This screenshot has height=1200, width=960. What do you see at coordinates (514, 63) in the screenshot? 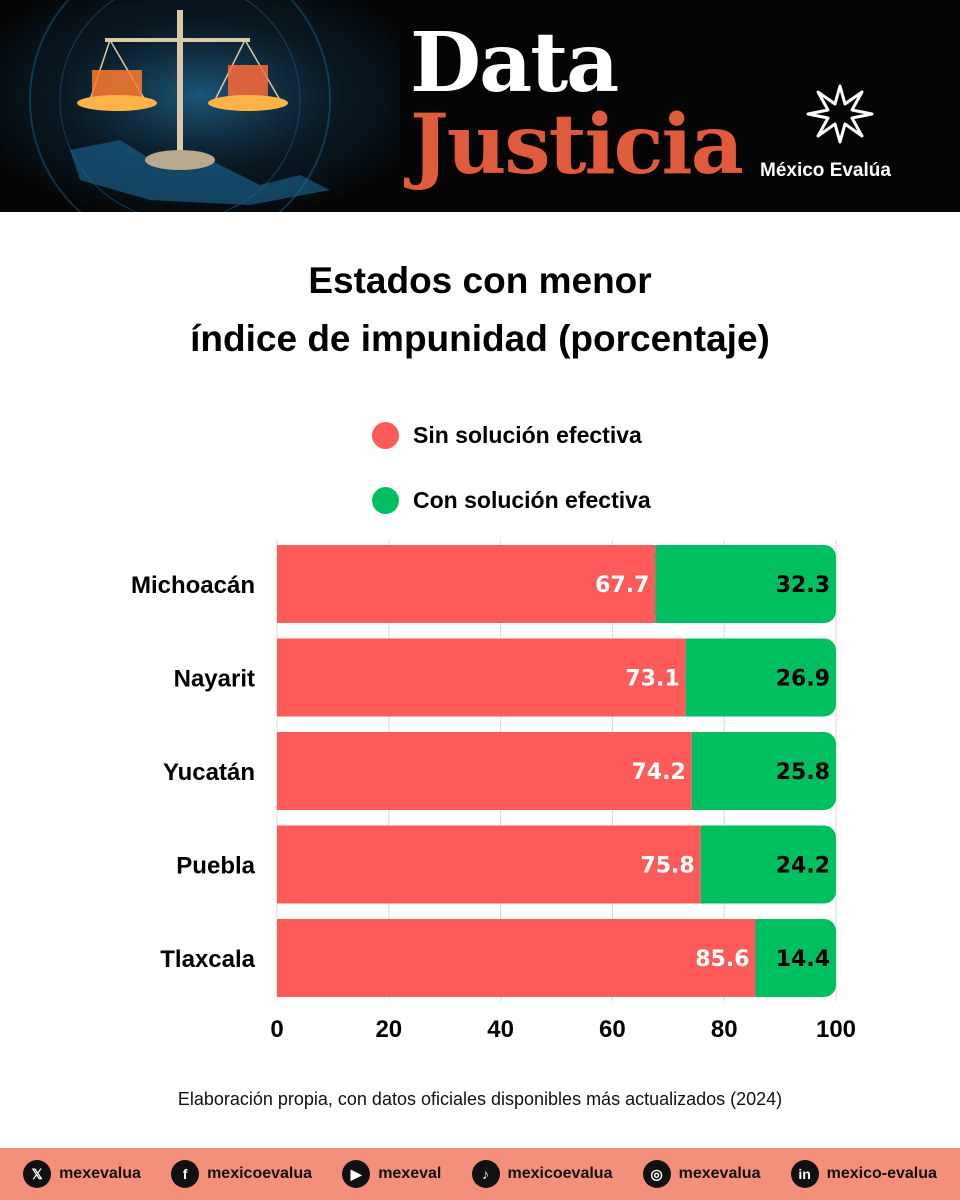
I see `brand-title-line1: Data` at bounding box center [514, 63].